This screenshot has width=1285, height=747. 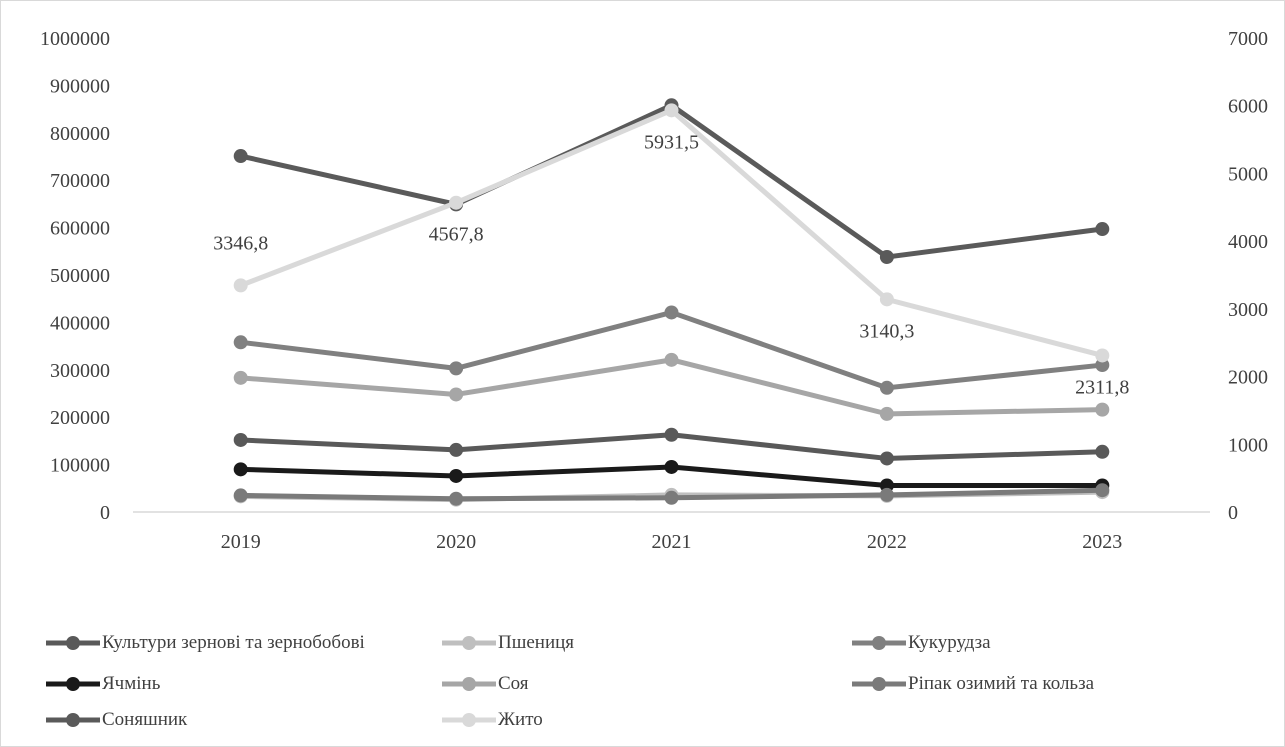 I want to click on x-tick-label: 2019, so click(x=241, y=542).